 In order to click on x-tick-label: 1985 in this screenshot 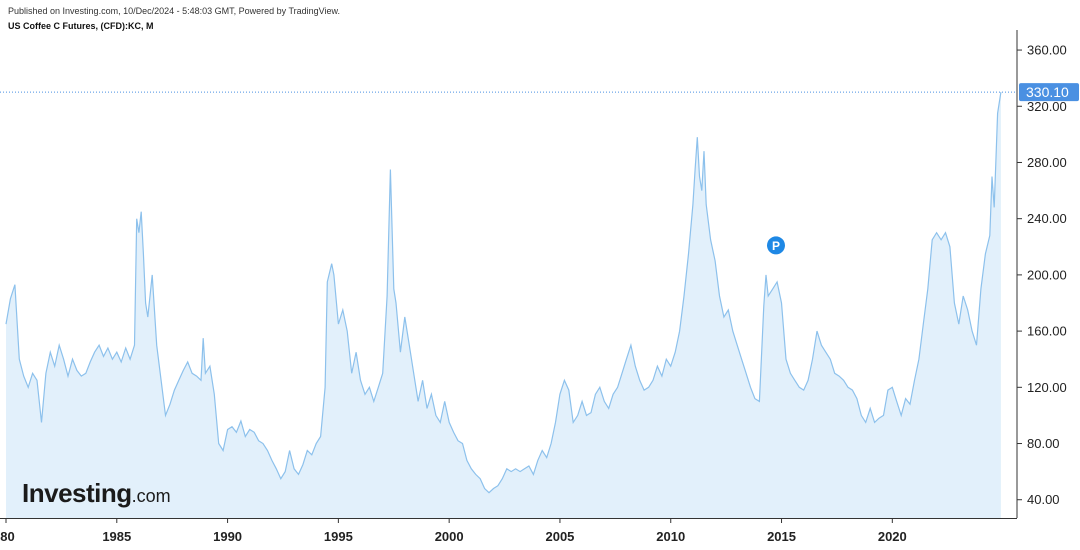, I will do `click(116, 536)`.